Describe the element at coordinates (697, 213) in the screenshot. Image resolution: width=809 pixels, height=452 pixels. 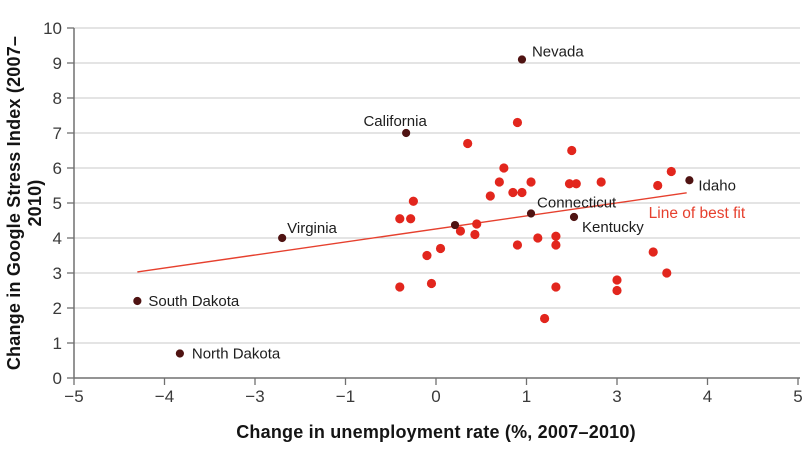
I see `trendline-label: Line of best fit` at that location.